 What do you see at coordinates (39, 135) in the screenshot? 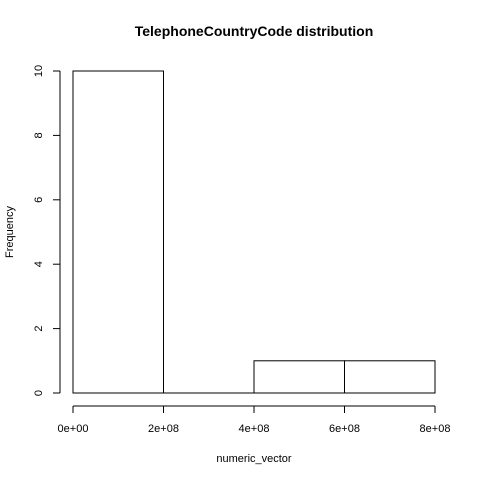
I see `y-tick-label-4: 8` at bounding box center [39, 135].